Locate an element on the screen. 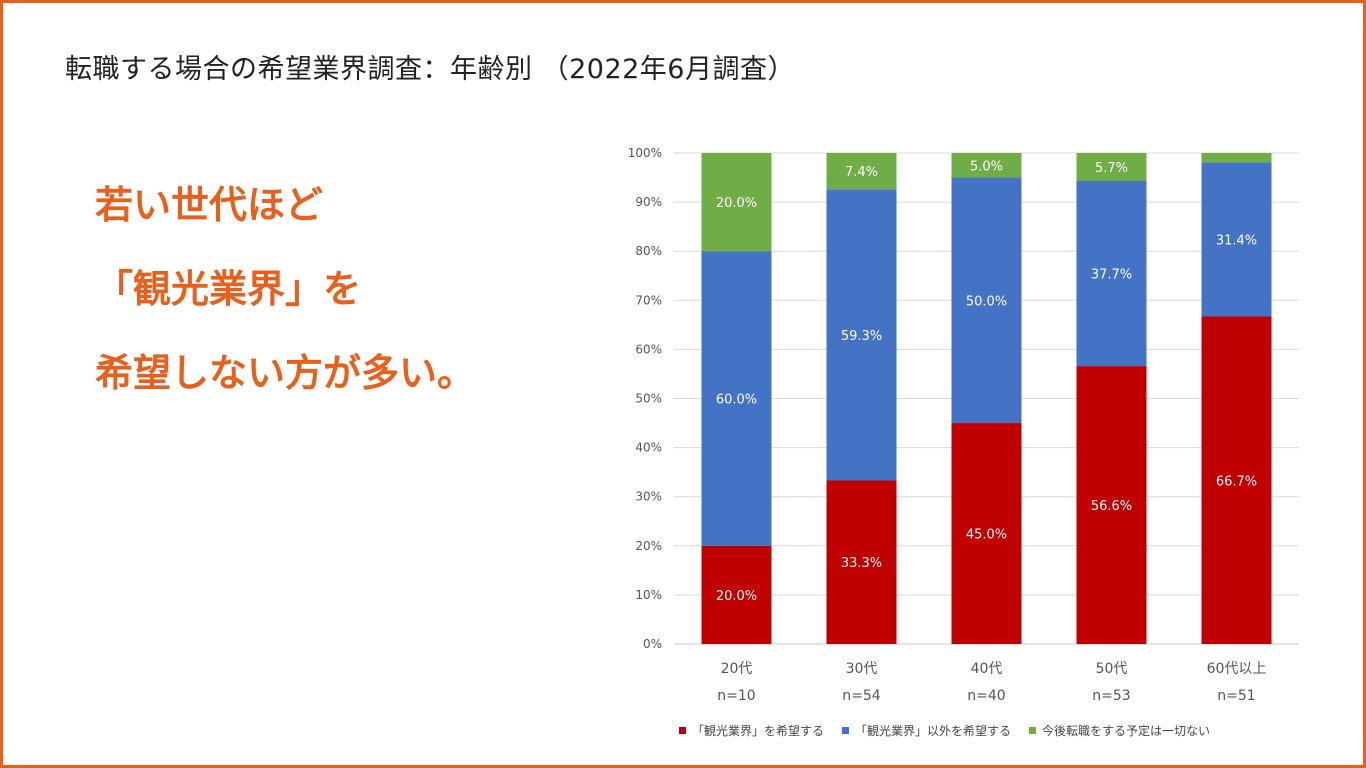  legend-swatch-tourism is located at coordinates (682, 730).